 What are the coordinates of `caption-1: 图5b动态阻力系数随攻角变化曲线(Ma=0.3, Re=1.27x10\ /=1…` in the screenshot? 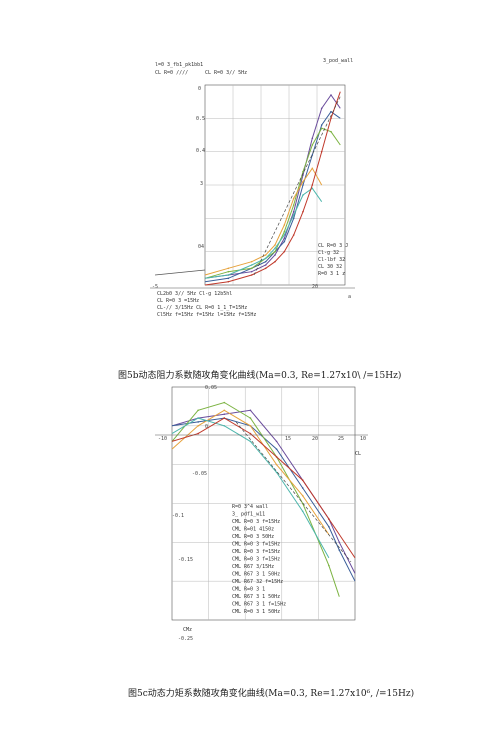 It's located at (260, 376).